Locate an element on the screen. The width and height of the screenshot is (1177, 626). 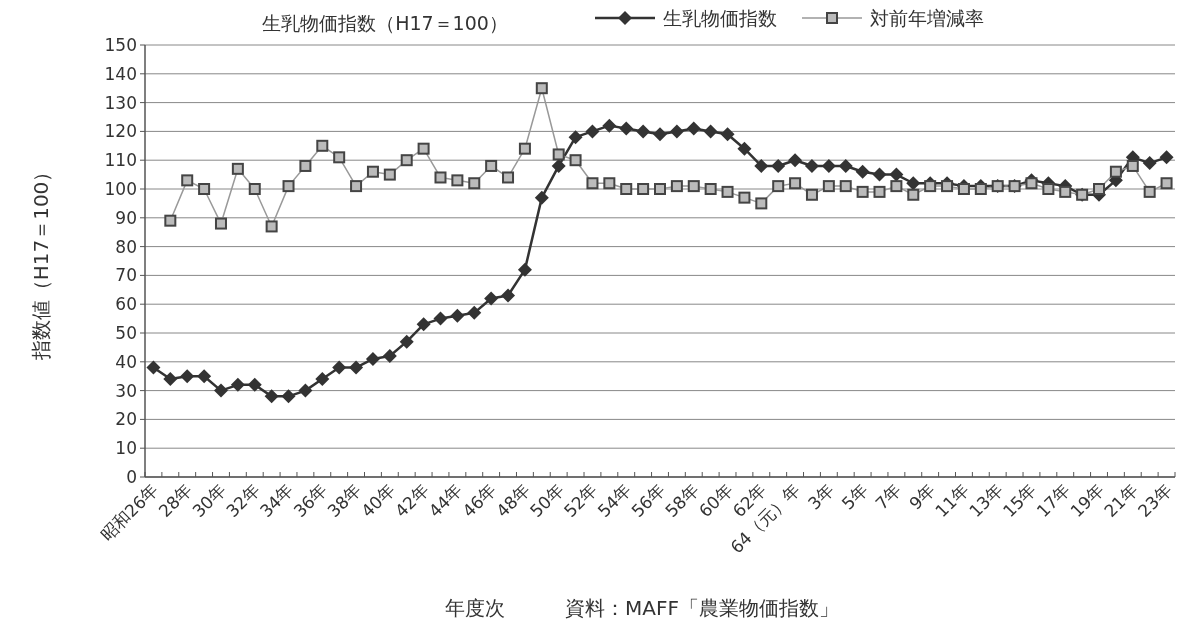
legend-label: 対前年増減率 is located at coordinates (927, 18).